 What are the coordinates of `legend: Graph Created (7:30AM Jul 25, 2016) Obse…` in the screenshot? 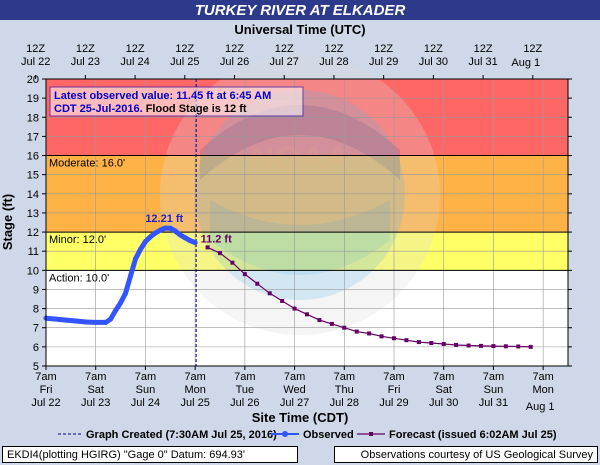 It's located at (307, 435).